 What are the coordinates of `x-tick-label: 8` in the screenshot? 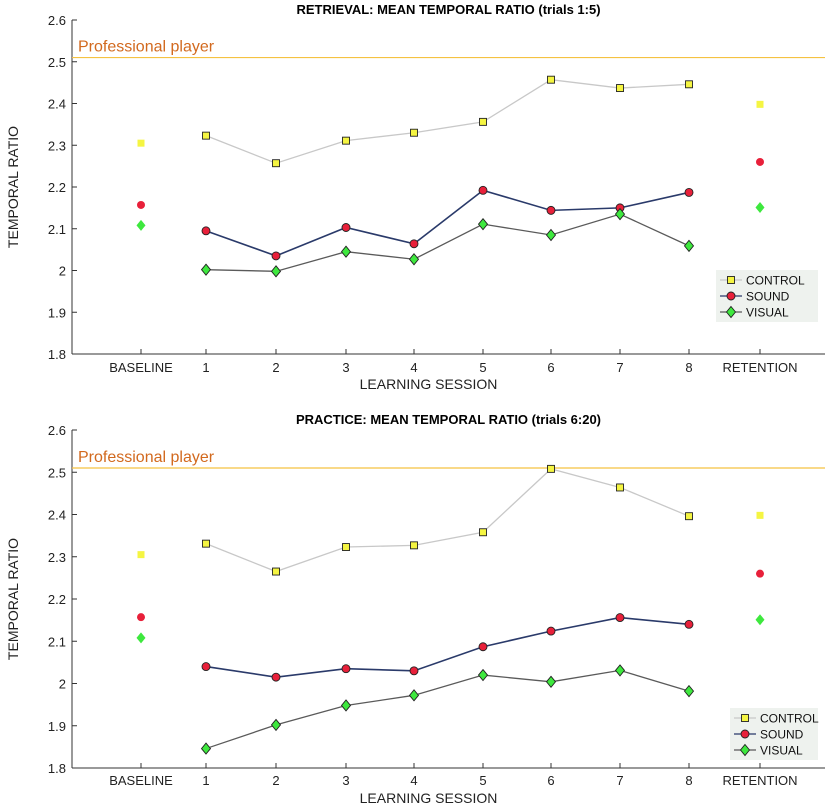 It's located at (688, 780).